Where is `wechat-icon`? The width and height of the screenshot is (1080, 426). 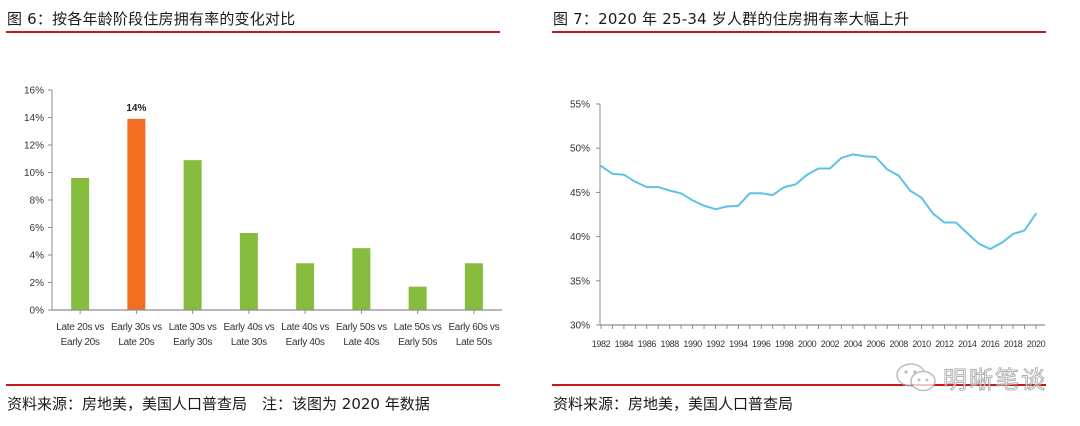
wechat-icon is located at coordinates (916, 376).